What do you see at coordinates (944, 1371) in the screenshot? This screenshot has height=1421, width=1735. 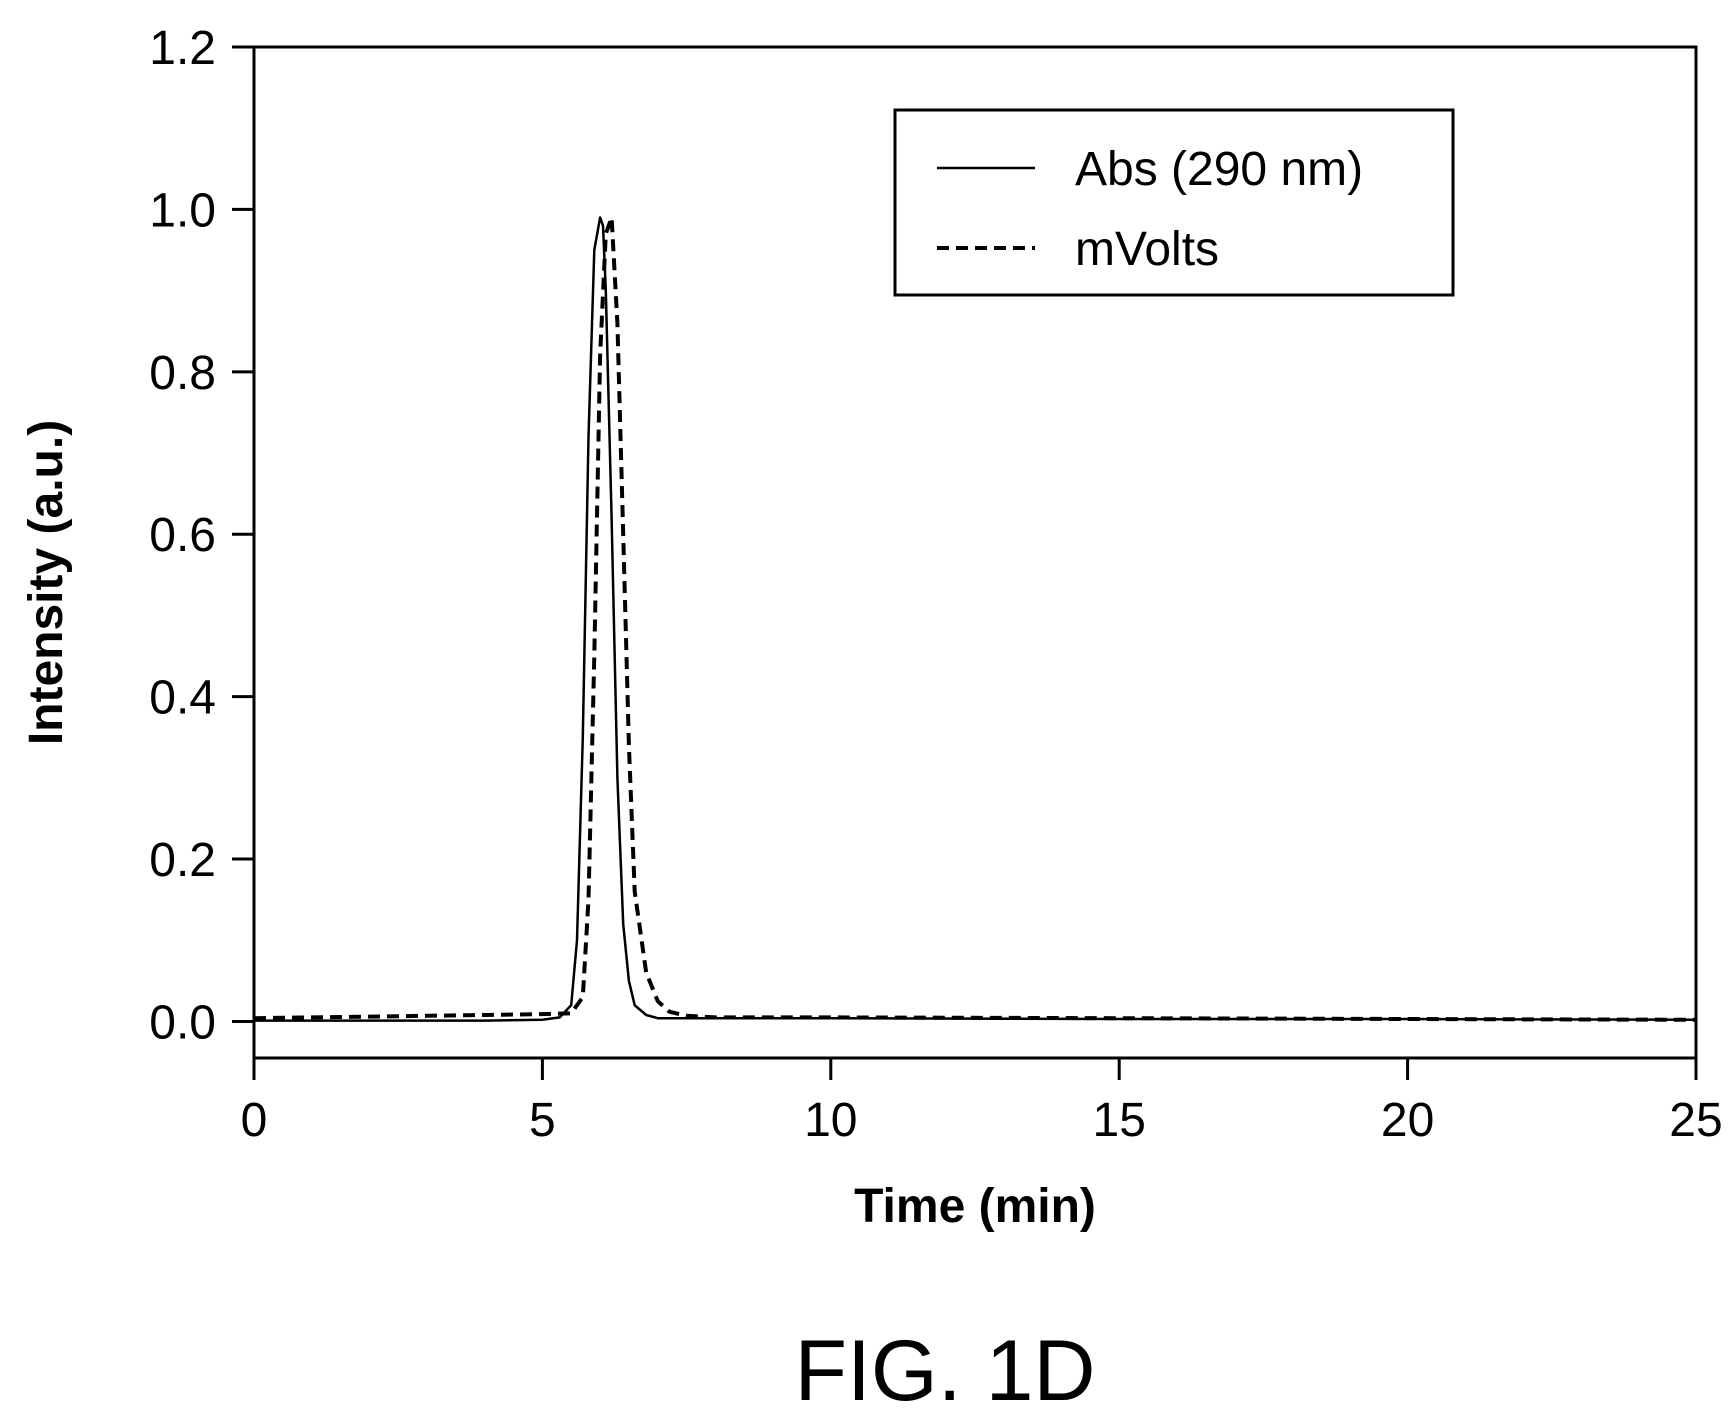 I see `figure-caption: FIG. 1D` at bounding box center [944, 1371].